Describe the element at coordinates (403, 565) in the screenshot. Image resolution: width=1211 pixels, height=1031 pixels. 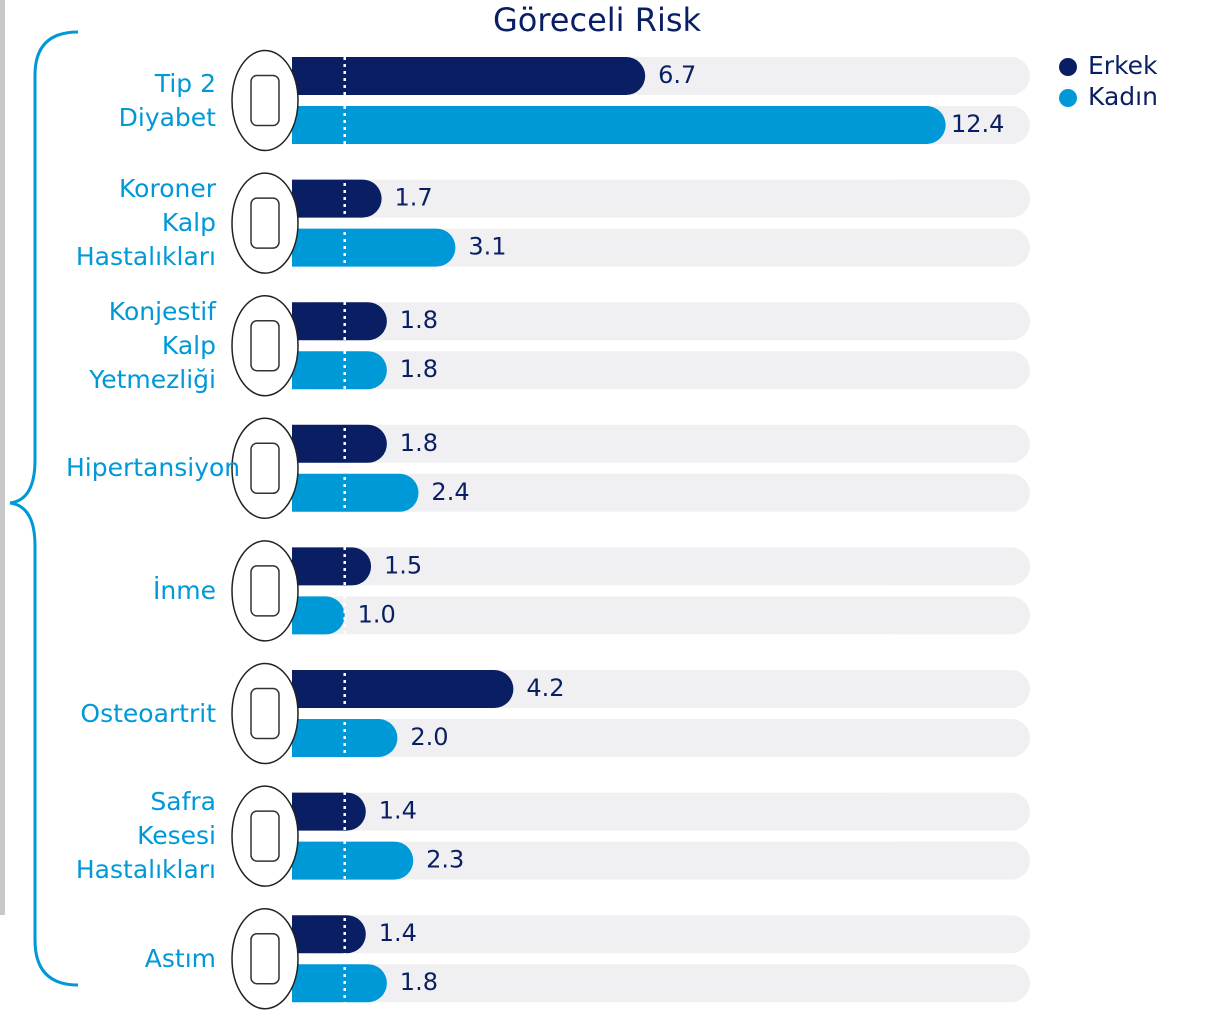
I see `value-label: 1.5` at that location.